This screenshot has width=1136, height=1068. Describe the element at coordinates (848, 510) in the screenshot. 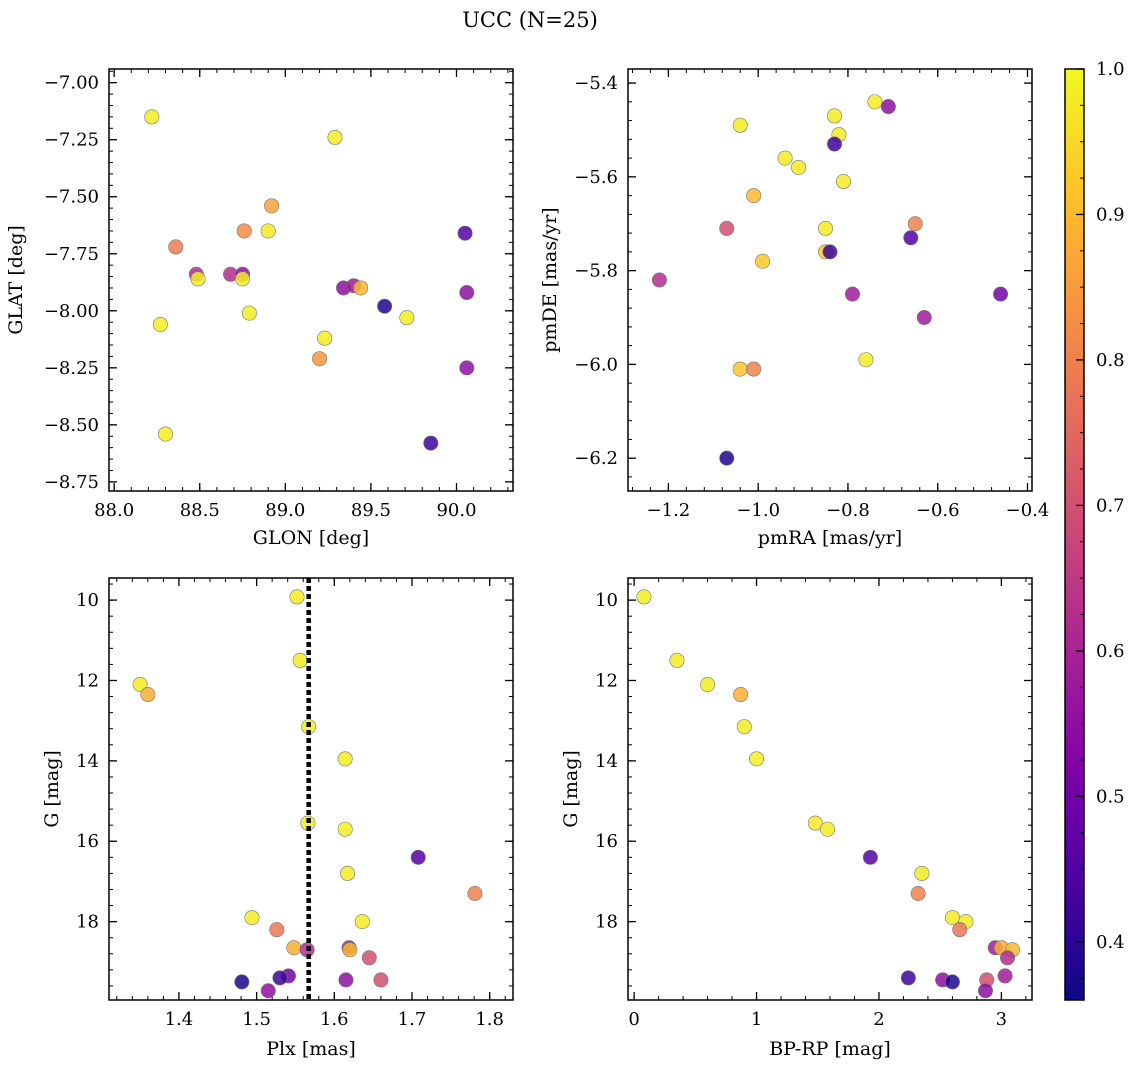

I see `x-tick-label: −0.8` at that location.